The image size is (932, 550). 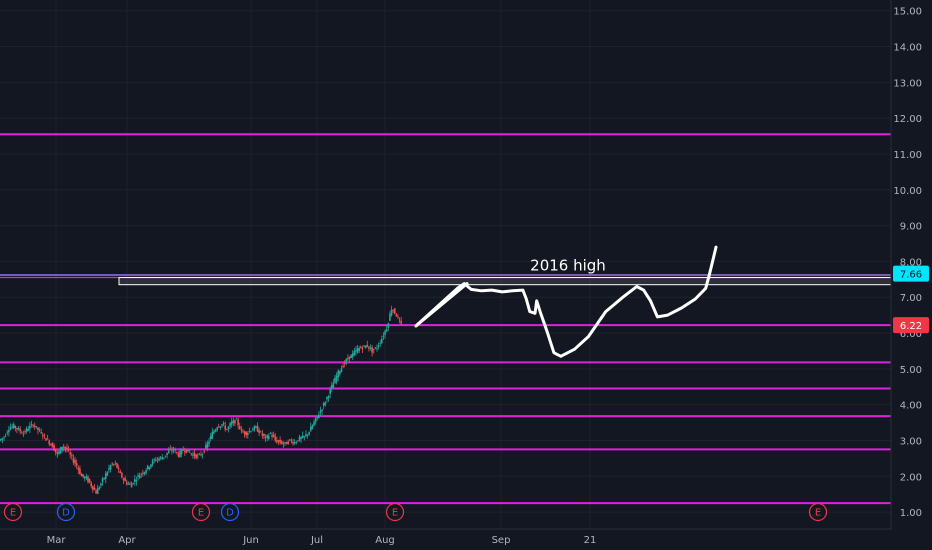 I want to click on projection-drawing, so click(x=566, y=301).